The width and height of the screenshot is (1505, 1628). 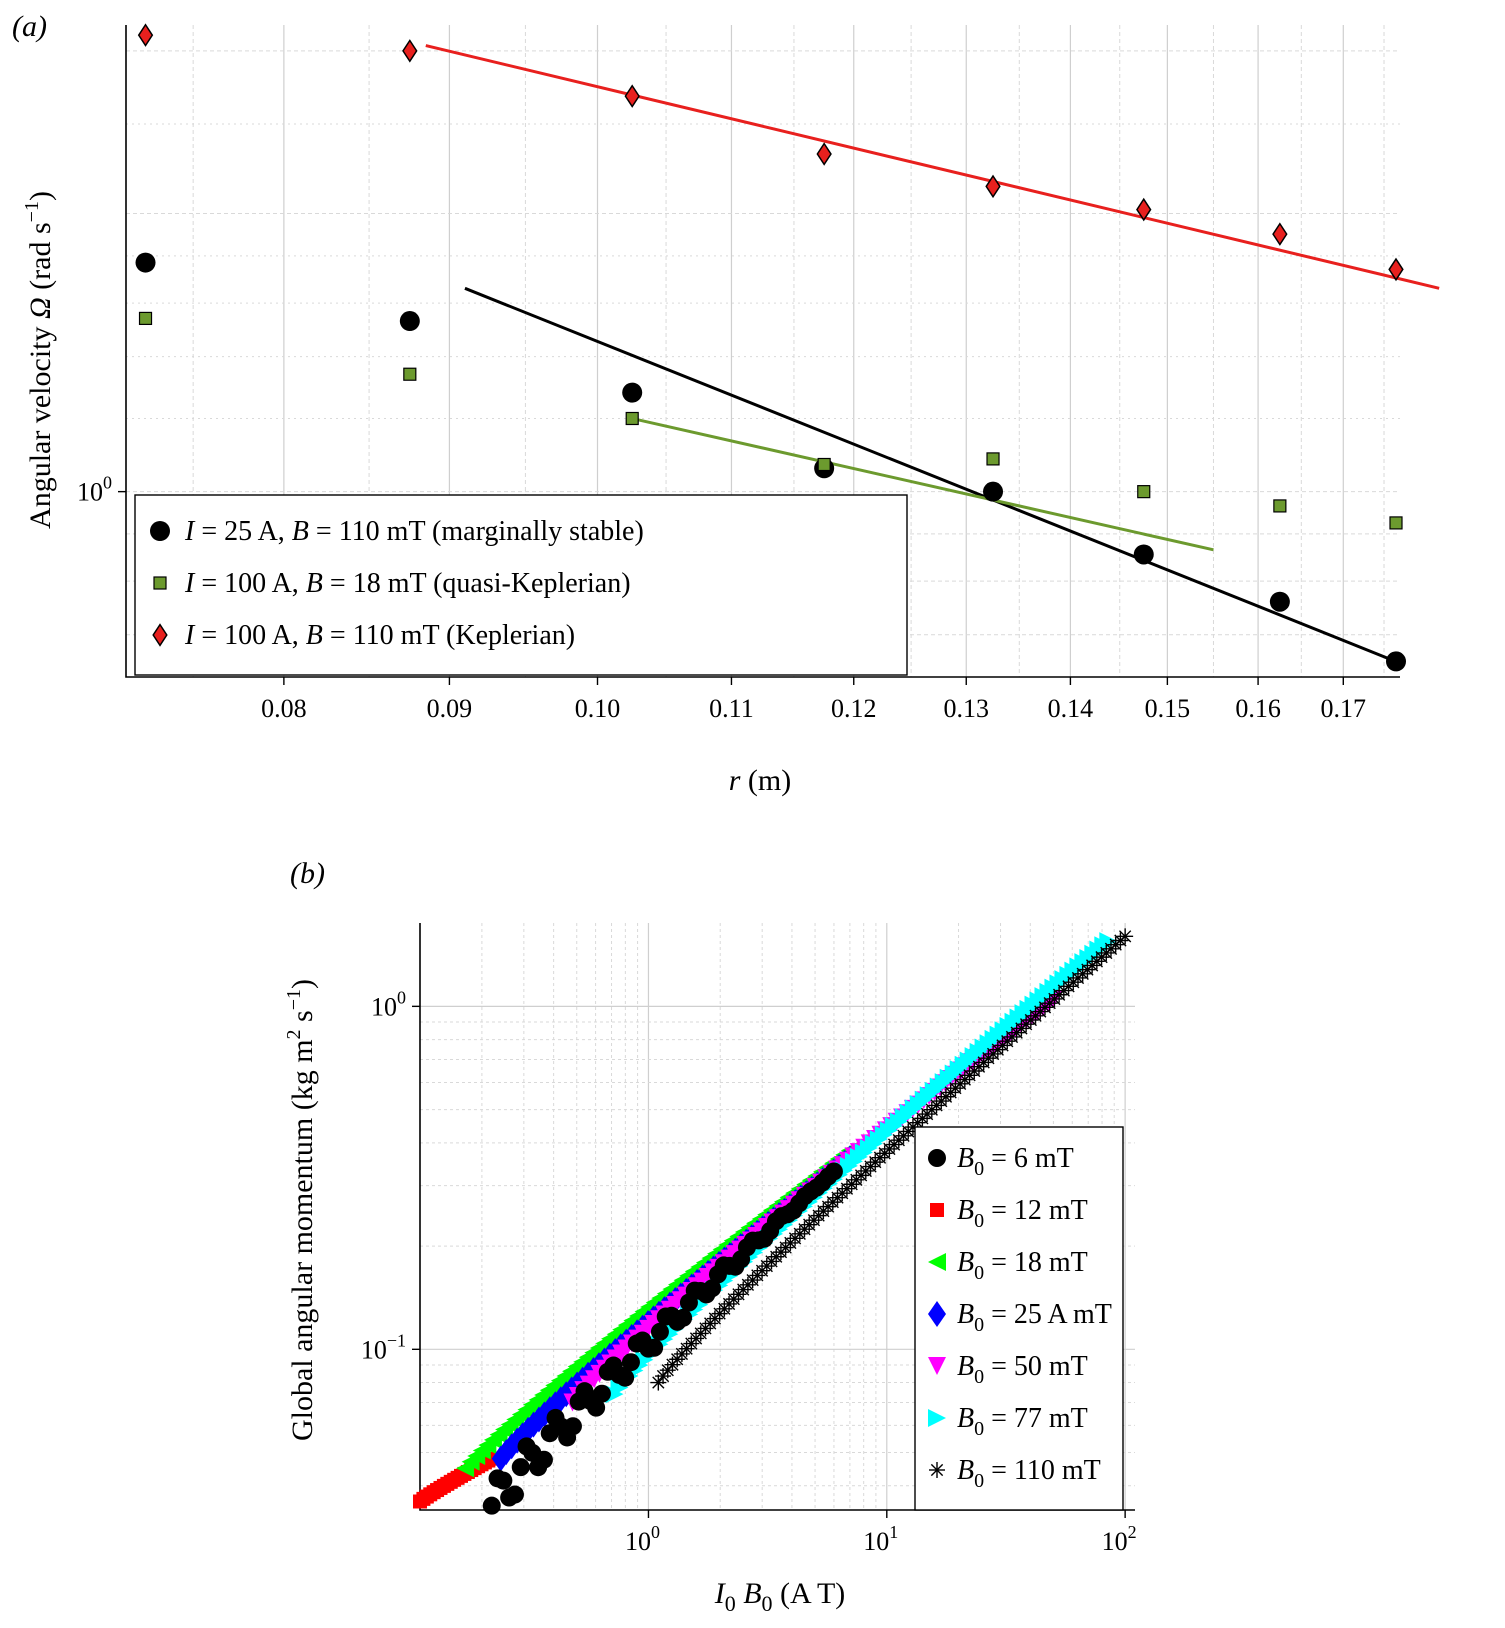 I want to click on panel-b-legend-entry: B0 = 12 mT, so click(x=1022, y=1213).